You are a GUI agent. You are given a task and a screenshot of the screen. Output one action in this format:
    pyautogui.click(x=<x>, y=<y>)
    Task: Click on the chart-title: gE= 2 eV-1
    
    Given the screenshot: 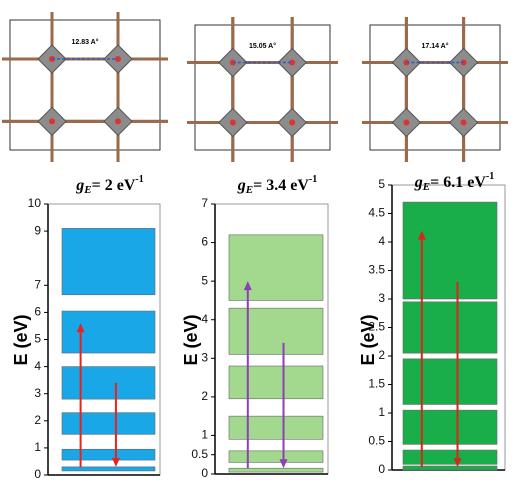 What is the action you would take?
    pyautogui.click(x=109, y=184)
    